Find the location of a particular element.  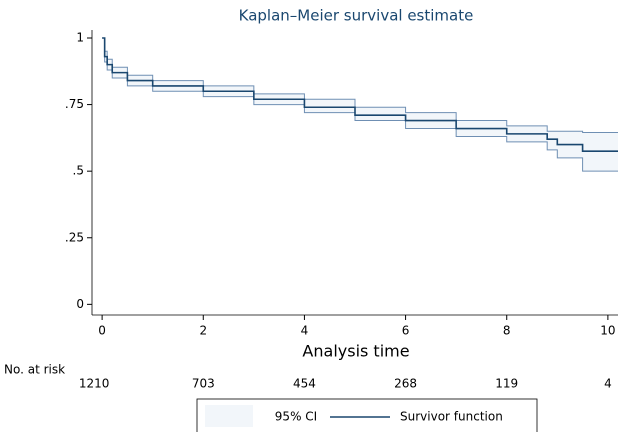

legend-label: 95% CI is located at coordinates (296, 417).